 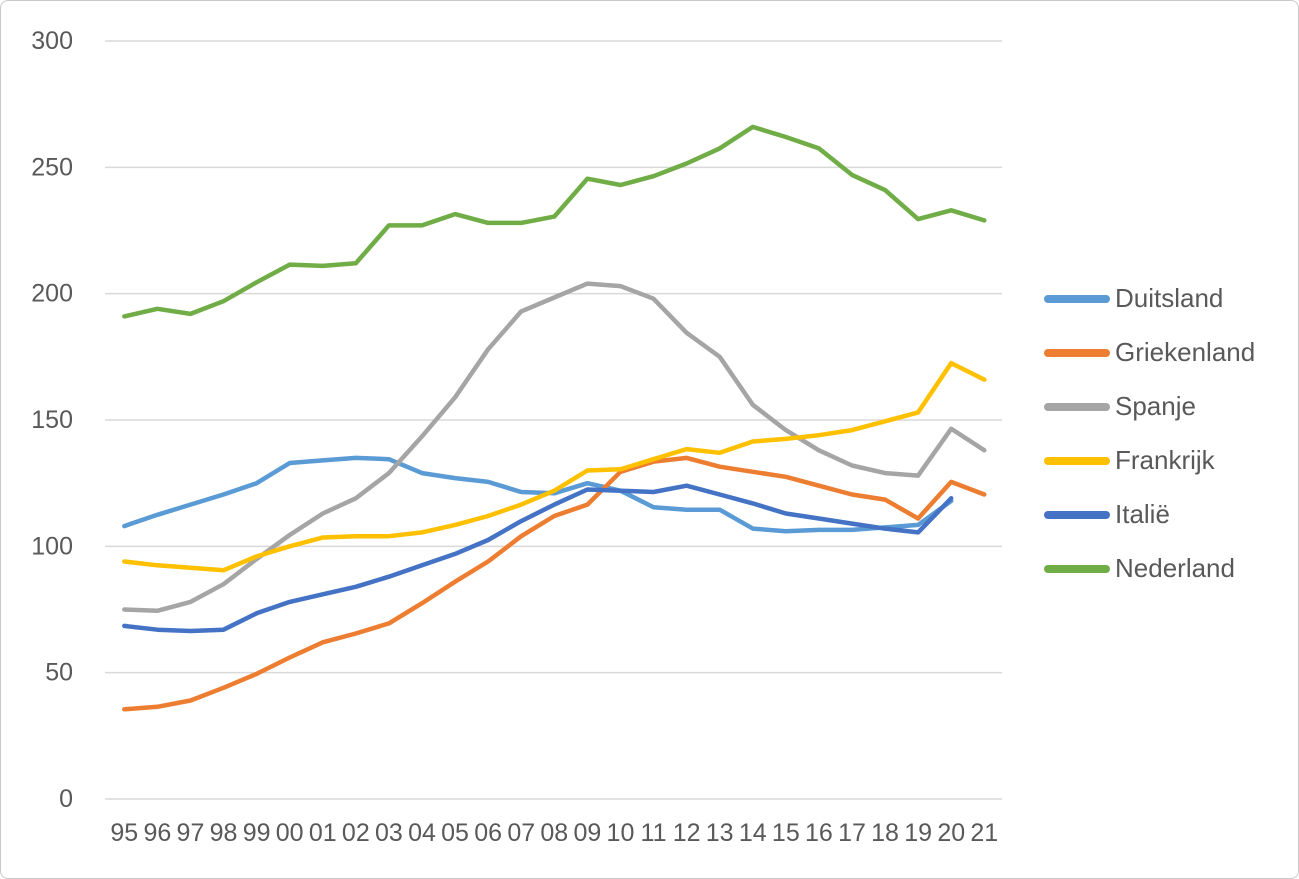 I want to click on legend-item-italie: Italië, so click(x=1149, y=514).